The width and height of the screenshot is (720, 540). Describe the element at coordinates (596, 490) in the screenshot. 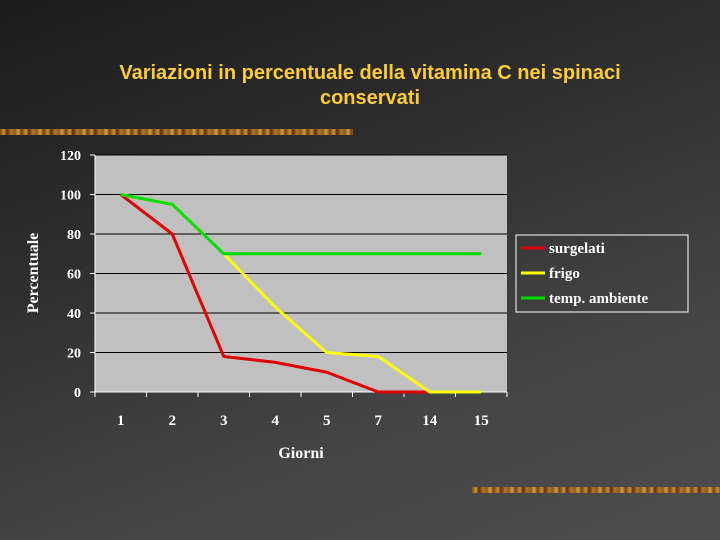

I see `decorative-band-bottom` at that location.